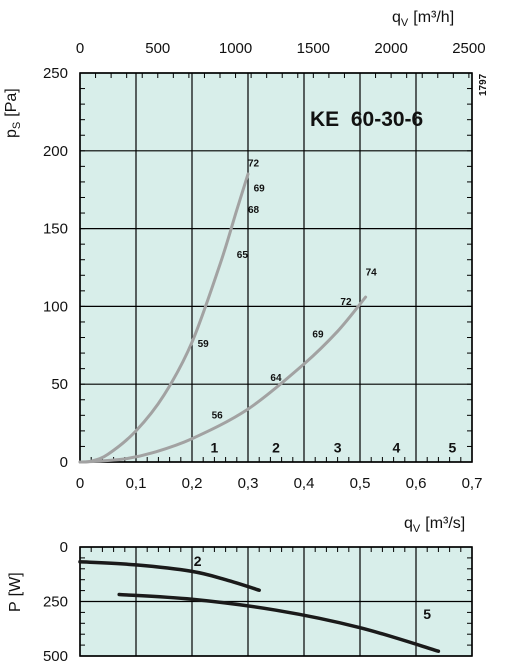 Image resolution: width=507 pixels, height=664 pixels. I want to click on top-axis-tick-label: 500, so click(157, 48).